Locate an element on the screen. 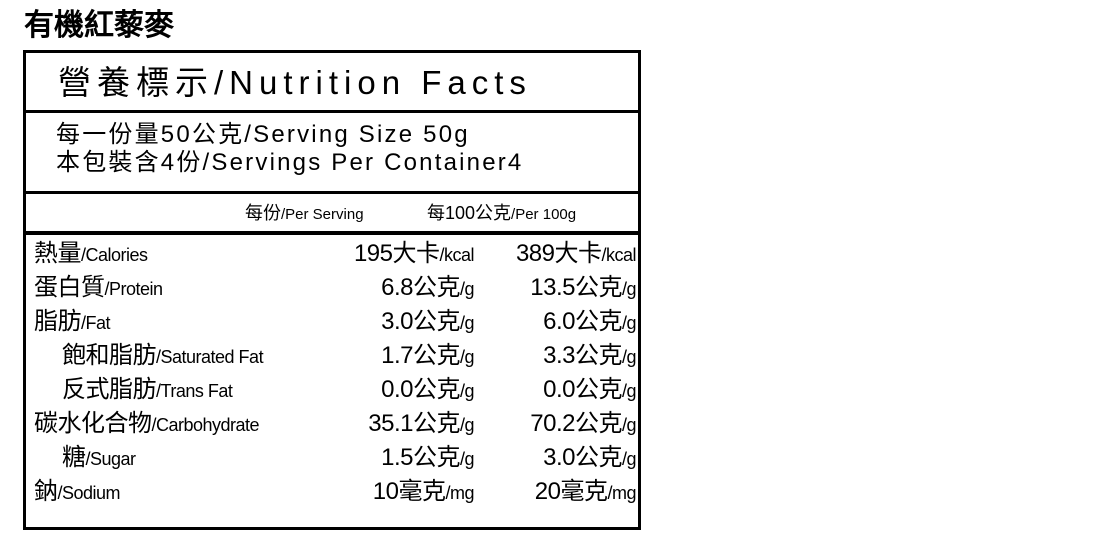 The image size is (1100, 550). per-100g-value: 20毫克/mg is located at coordinates (585, 492).